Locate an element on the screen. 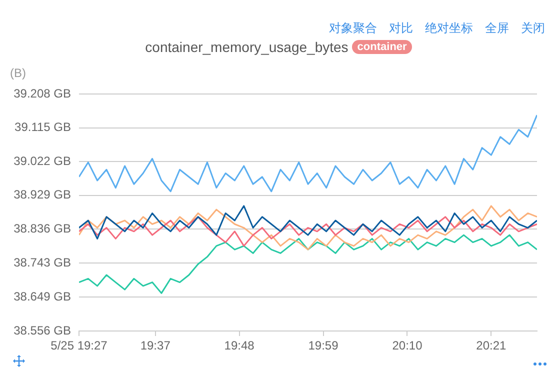 The image size is (557, 377). y-tick-label: 38.556 GB is located at coordinates (42, 330).